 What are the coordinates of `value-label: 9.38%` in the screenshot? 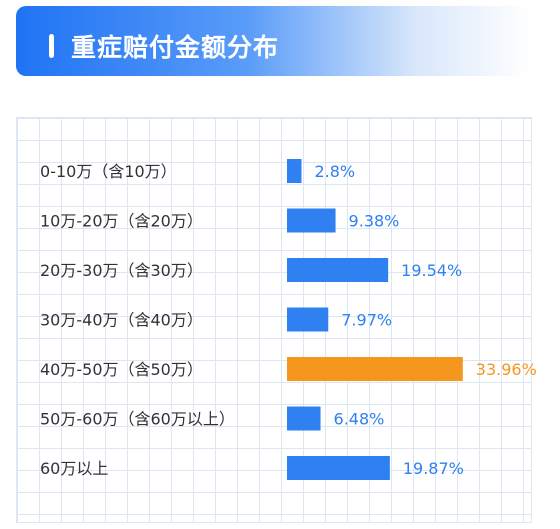 It's located at (374, 221).